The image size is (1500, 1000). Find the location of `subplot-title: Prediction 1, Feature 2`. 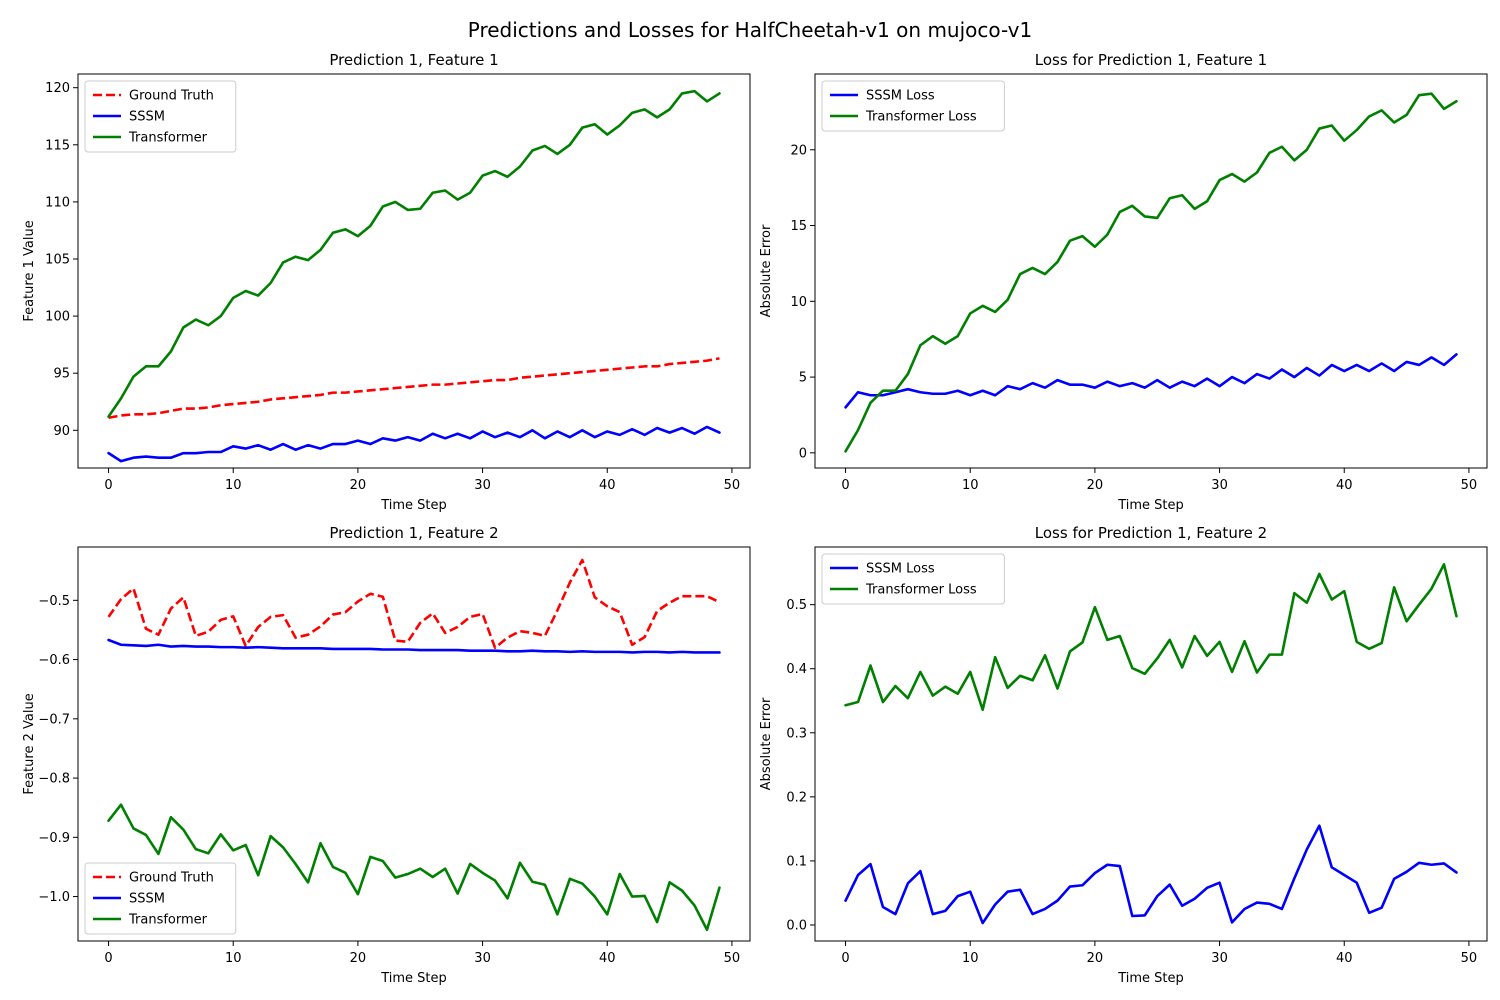

subplot-title: Prediction 1, Feature 2 is located at coordinates (413, 533).